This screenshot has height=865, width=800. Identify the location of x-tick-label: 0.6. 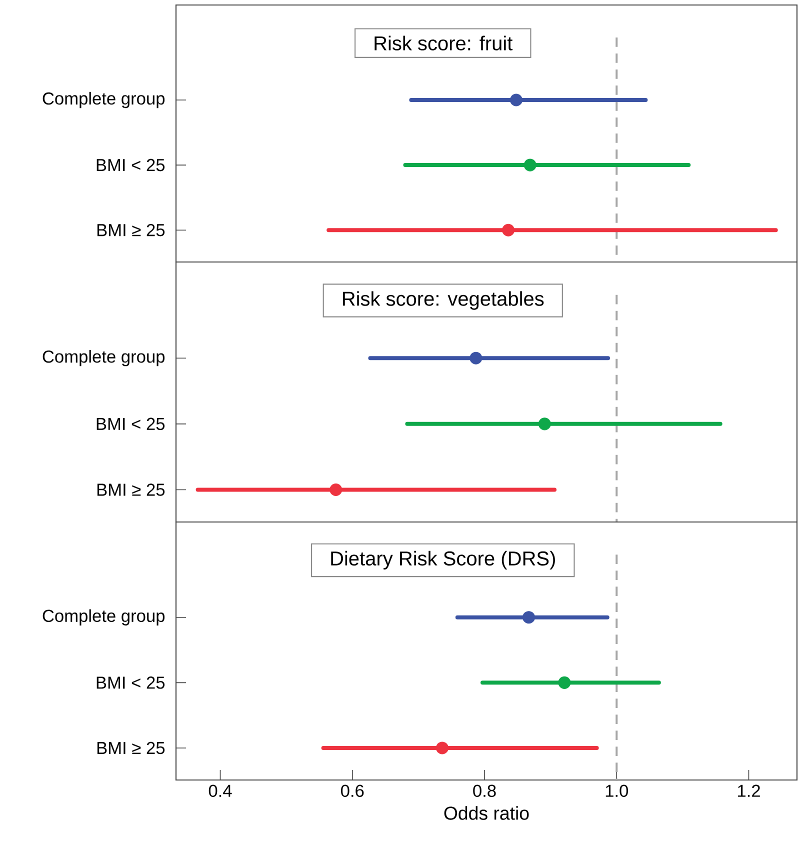
(352, 790).